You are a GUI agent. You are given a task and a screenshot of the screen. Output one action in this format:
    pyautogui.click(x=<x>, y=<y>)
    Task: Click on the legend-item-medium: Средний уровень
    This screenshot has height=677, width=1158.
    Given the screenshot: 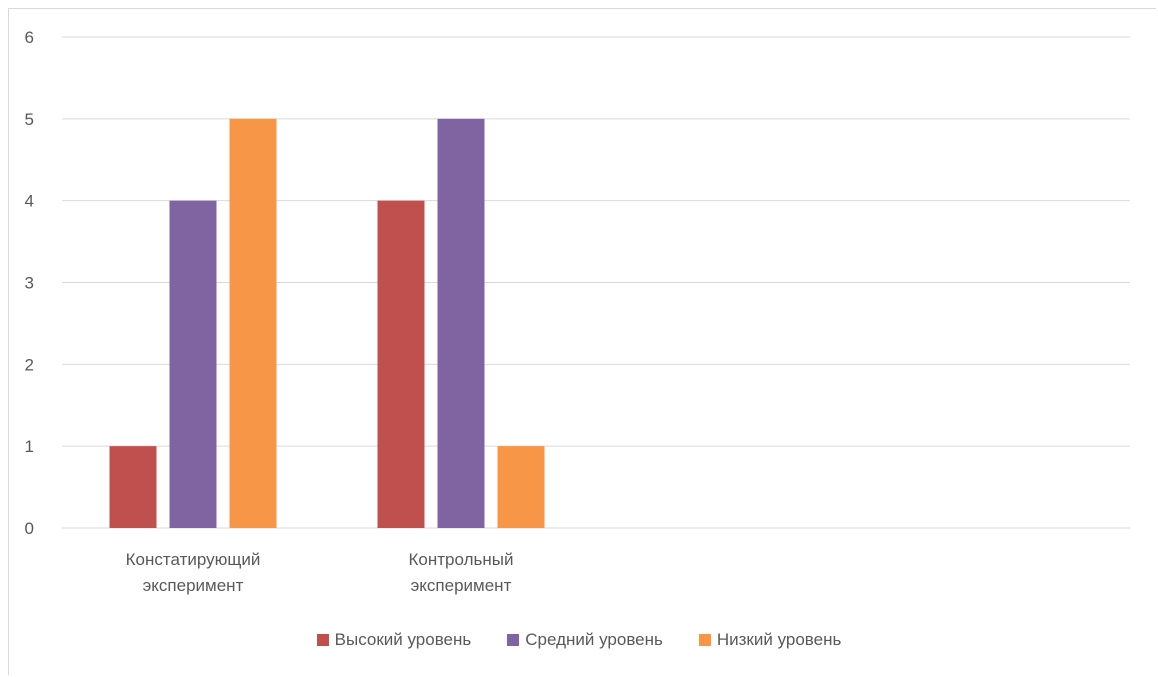 What is the action you would take?
    pyautogui.click(x=585, y=640)
    